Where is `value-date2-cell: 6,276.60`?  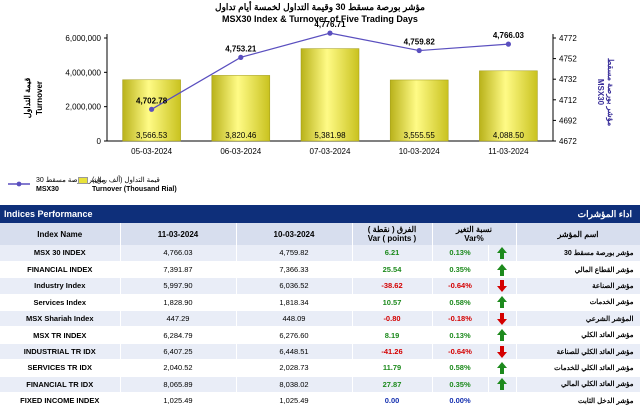 value-date2-cell: 6,276.60 is located at coordinates (294, 335).